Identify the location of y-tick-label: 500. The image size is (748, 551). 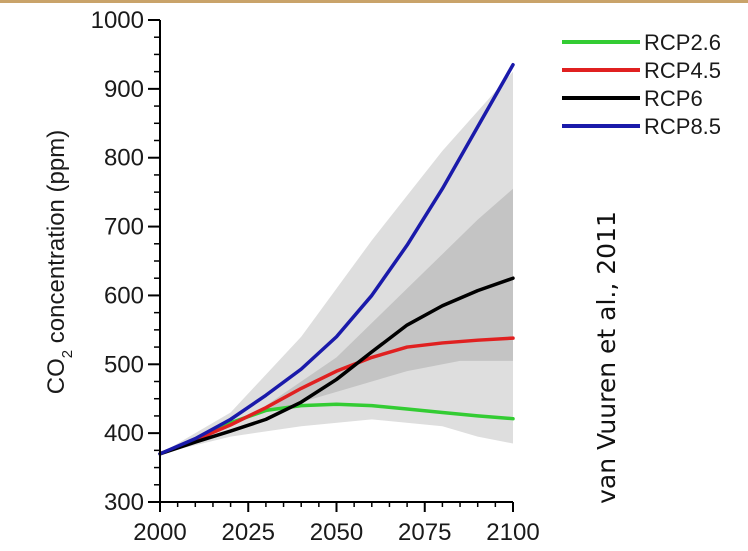
(124, 364).